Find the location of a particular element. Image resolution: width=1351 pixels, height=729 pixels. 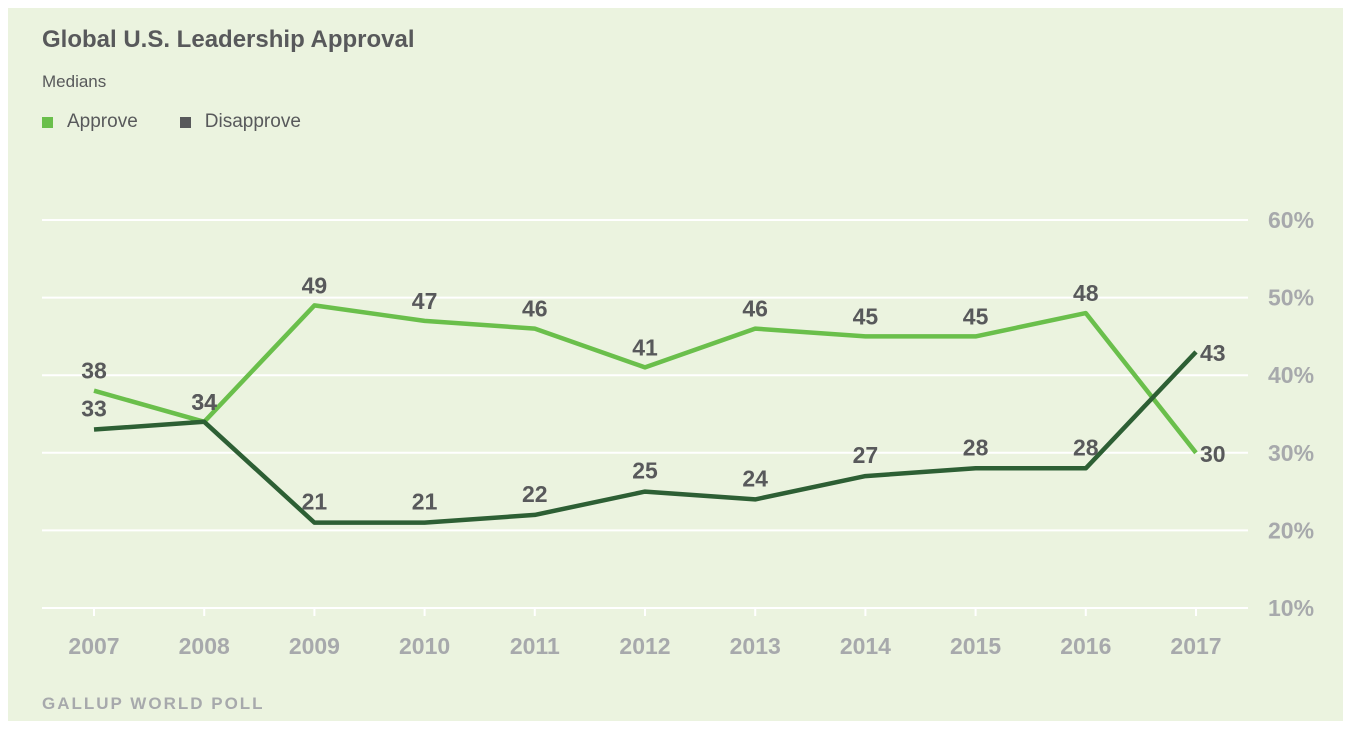

x-tick-label: 2007 is located at coordinates (93, 646).